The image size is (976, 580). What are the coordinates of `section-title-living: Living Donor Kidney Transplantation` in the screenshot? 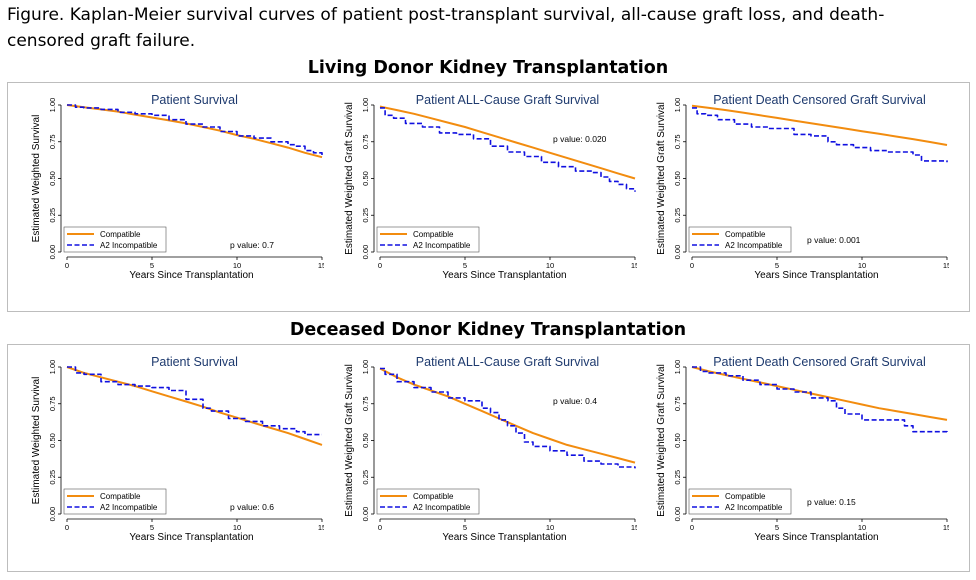 It's located at (488, 68).